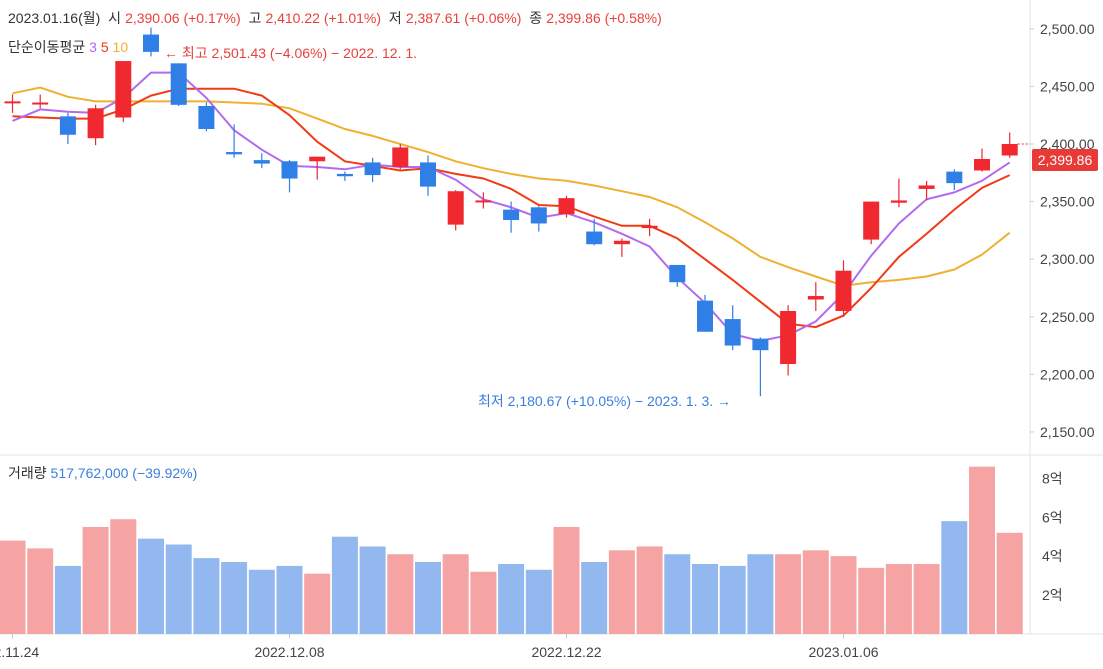 The image size is (1103, 669). What do you see at coordinates (536, 18) in the screenshot?
I see `close-label: 종` at bounding box center [536, 18].